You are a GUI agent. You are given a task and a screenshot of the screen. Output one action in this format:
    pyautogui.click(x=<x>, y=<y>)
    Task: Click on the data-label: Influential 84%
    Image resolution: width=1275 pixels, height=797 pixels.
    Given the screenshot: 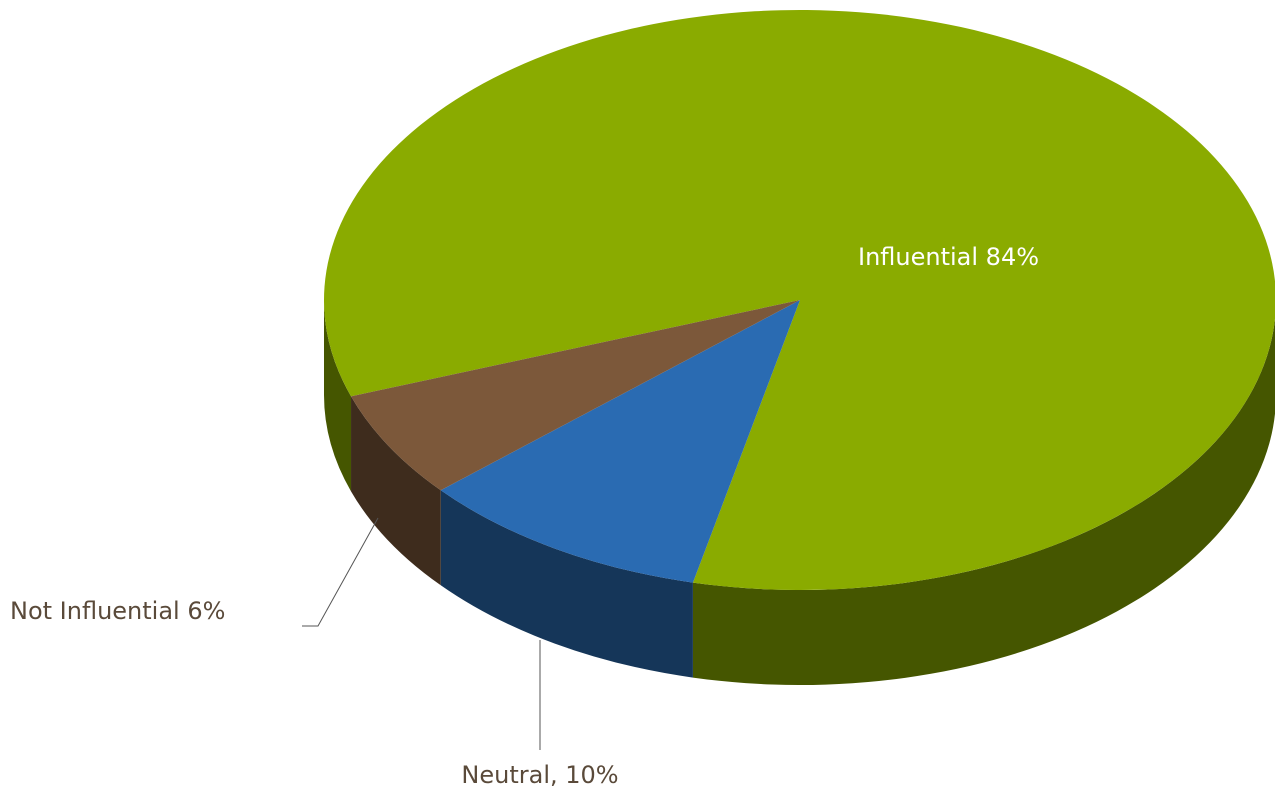 What is the action you would take?
    pyautogui.click(x=948, y=257)
    